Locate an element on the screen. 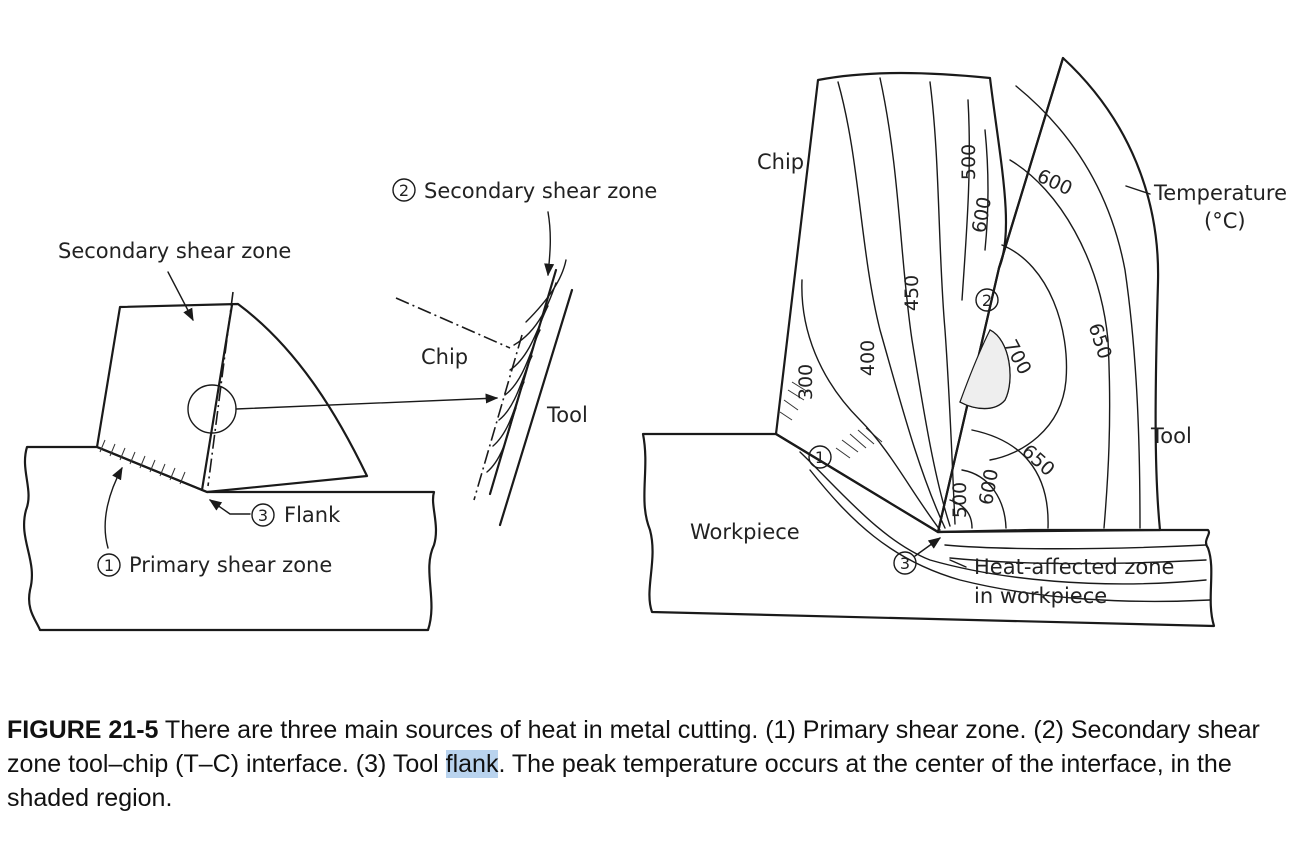  middle-interface-line is located at coordinates (523, 382).